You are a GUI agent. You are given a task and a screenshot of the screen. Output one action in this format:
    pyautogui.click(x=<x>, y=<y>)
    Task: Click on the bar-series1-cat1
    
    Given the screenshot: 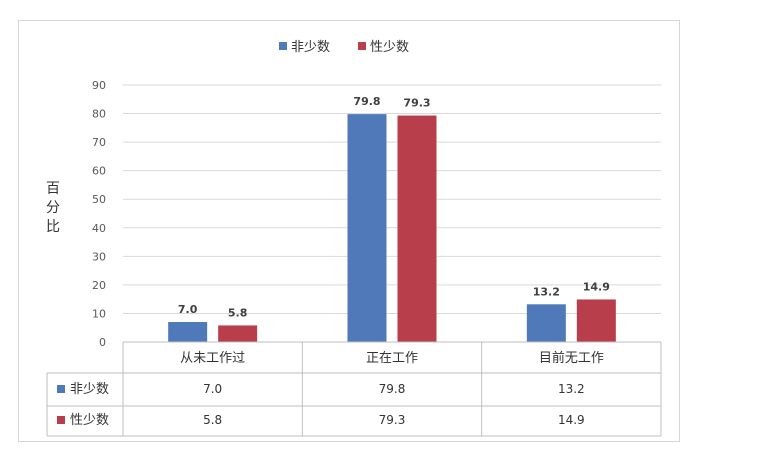 What is the action you would take?
    pyautogui.click(x=188, y=332)
    